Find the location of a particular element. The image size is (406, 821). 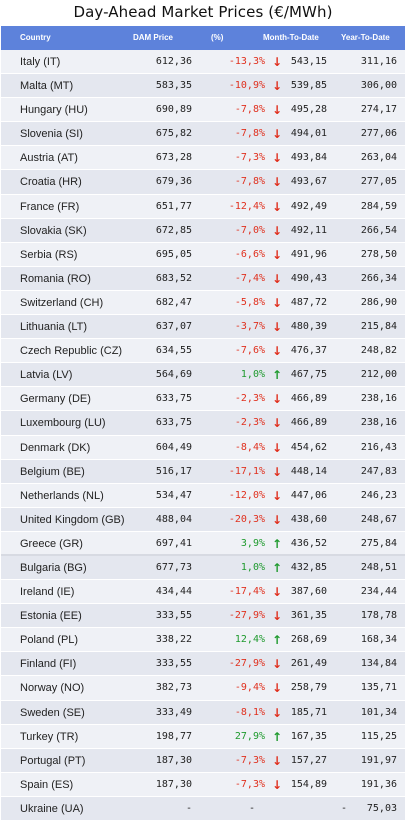

country-cell: Finland (FI) is located at coordinates (48, 664).